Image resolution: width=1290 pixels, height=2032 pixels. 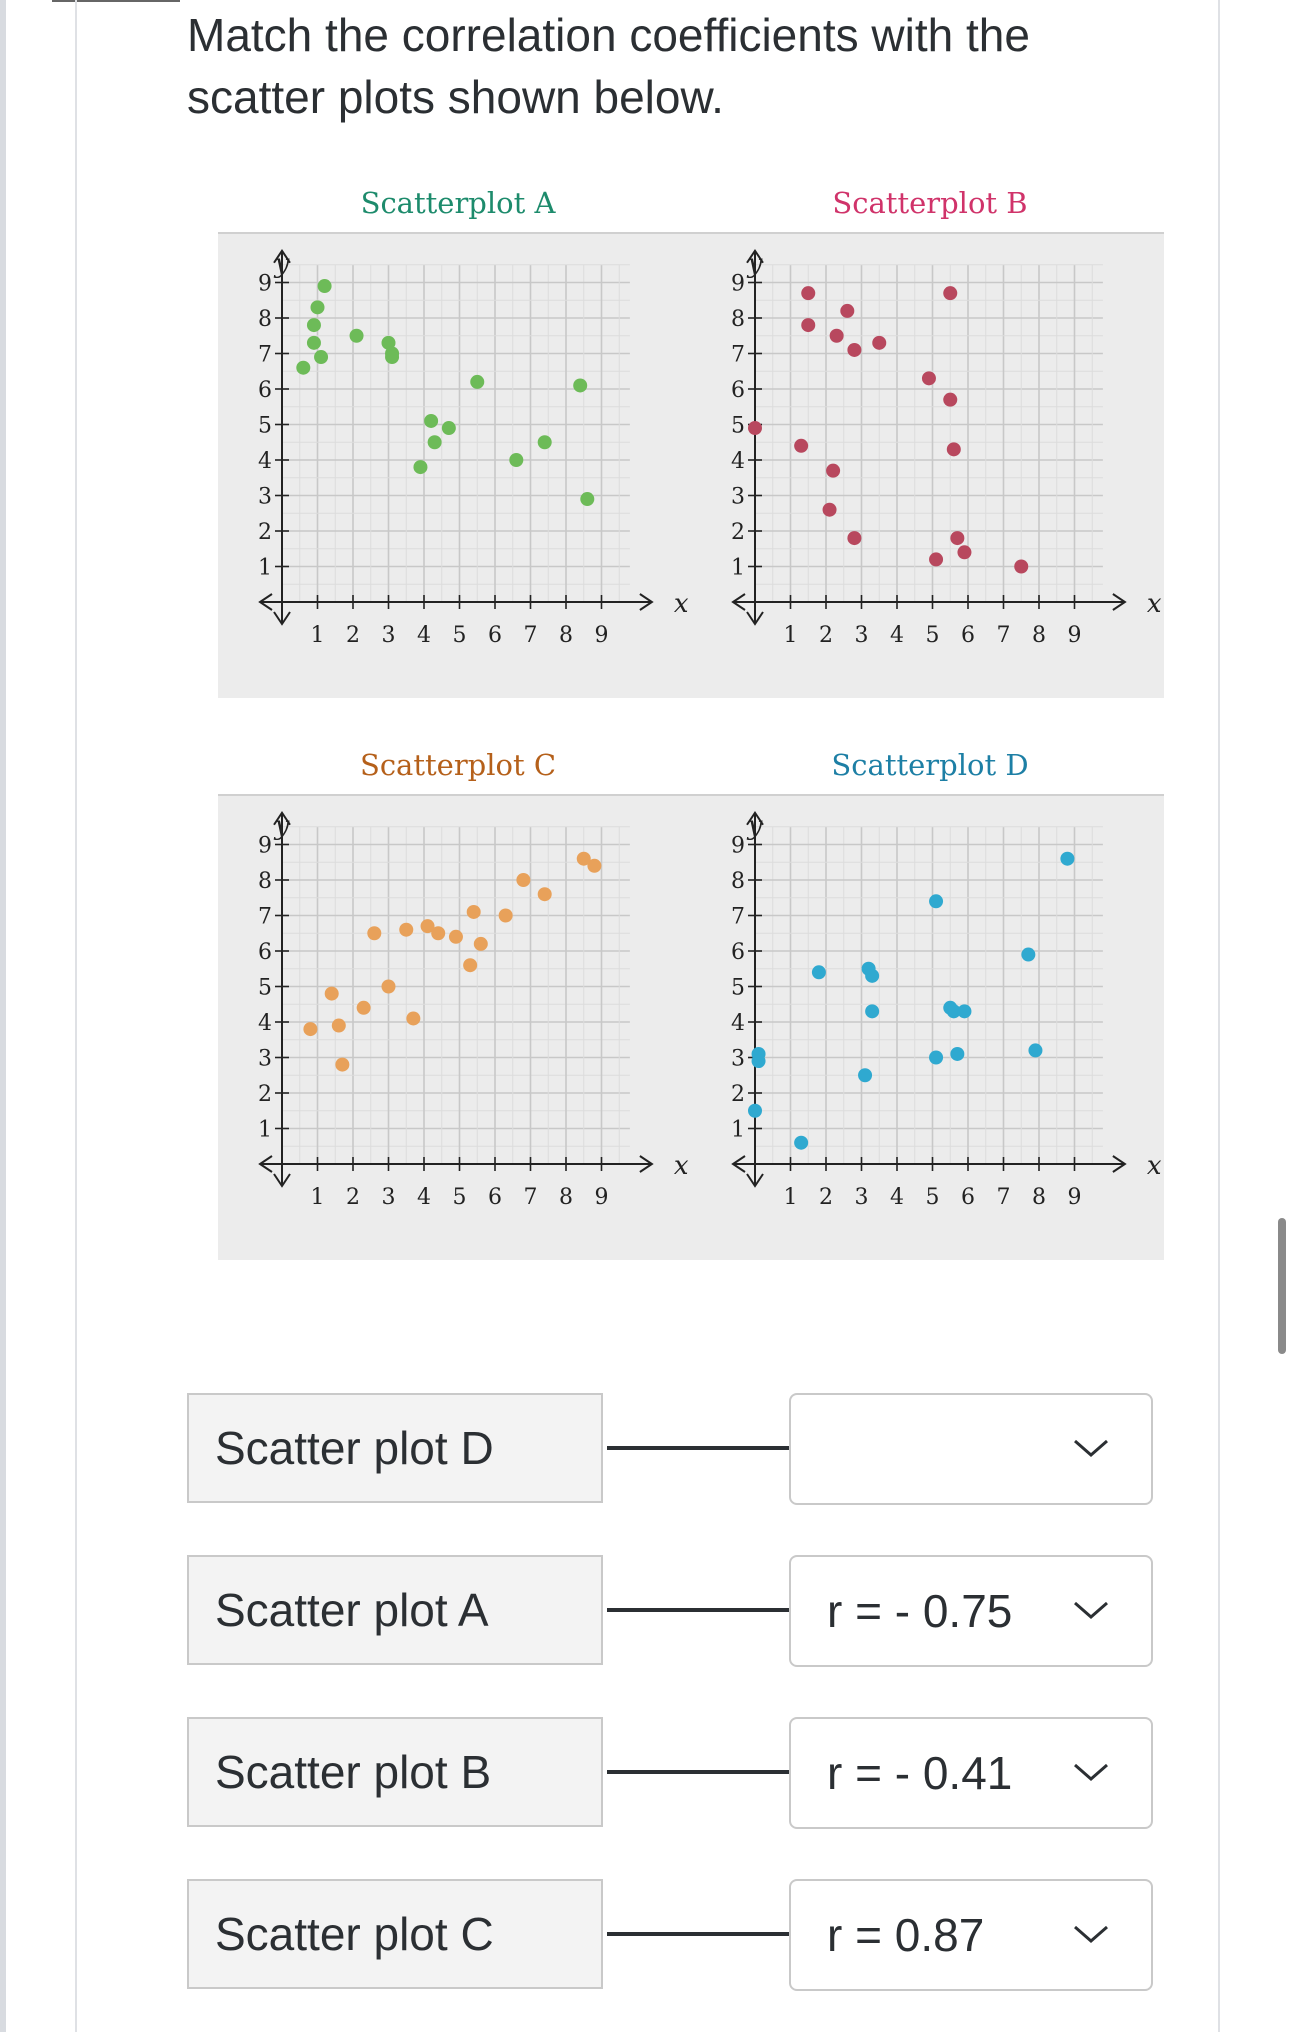 I want to click on correlation-select-value: r = 0.87, so click(x=906, y=1935).